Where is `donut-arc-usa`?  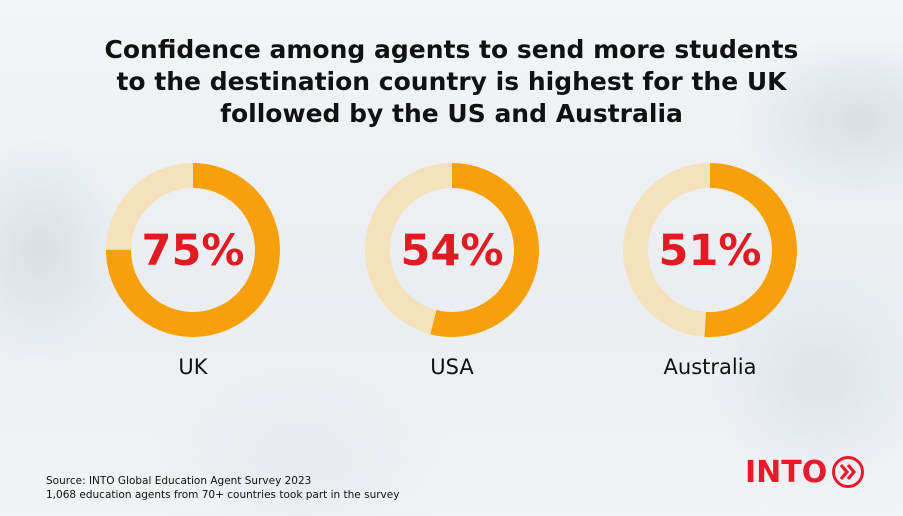 donut-arc-usa is located at coordinates (452, 250).